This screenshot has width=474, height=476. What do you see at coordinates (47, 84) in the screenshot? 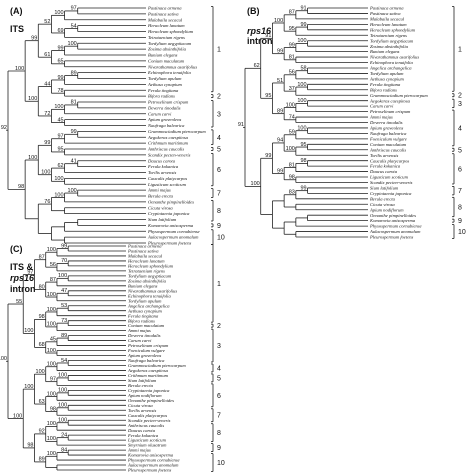
I see `bootstrap-value: 44` at bounding box center [47, 84].